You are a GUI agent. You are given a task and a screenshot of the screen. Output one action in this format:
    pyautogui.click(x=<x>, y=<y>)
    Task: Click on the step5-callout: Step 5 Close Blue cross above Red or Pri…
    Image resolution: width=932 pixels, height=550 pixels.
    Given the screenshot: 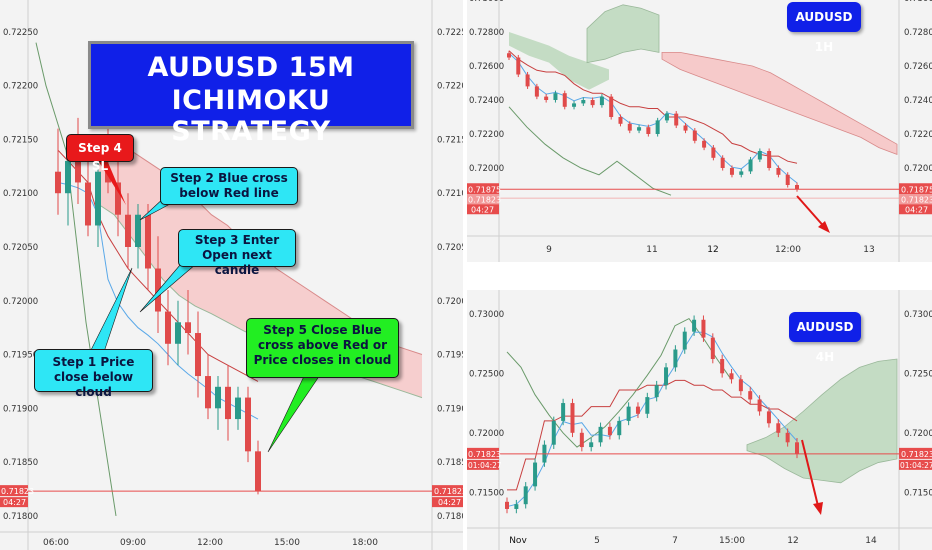 What is the action you would take?
    pyautogui.click(x=322, y=348)
    